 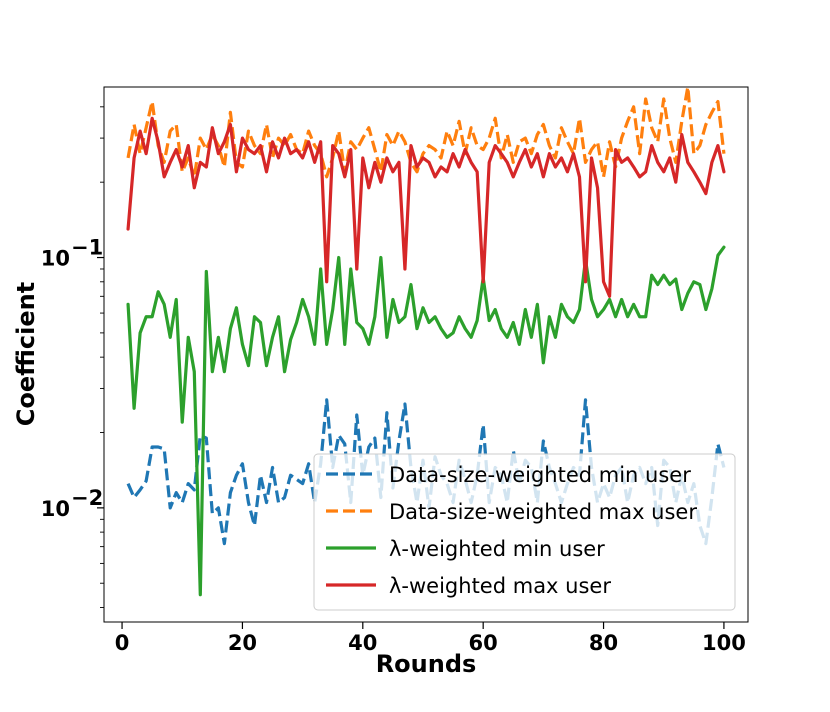 I want to click on legend-box, so click(x=524, y=532).